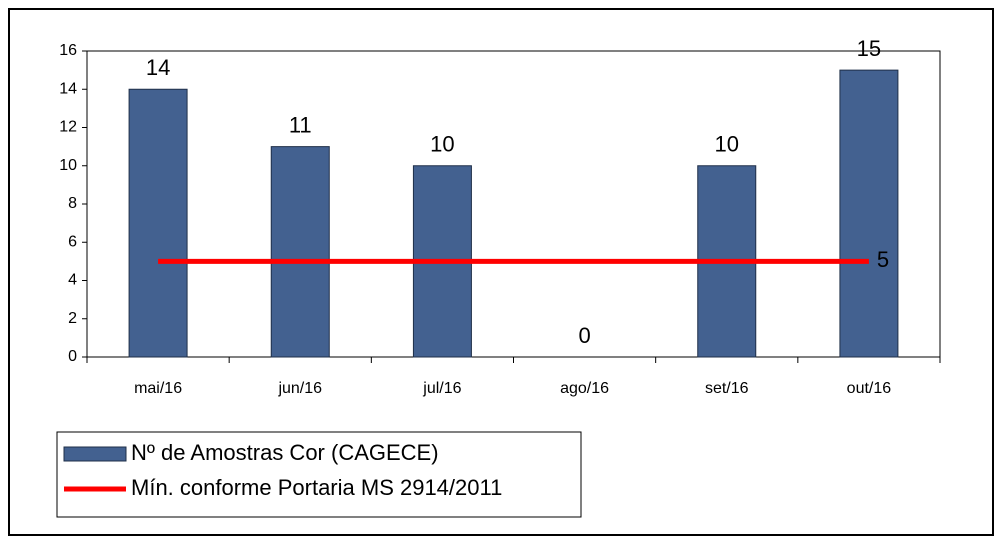 This screenshot has width=1002, height=543. What do you see at coordinates (869, 388) in the screenshot?
I see `x-tick-label: out/16` at bounding box center [869, 388].